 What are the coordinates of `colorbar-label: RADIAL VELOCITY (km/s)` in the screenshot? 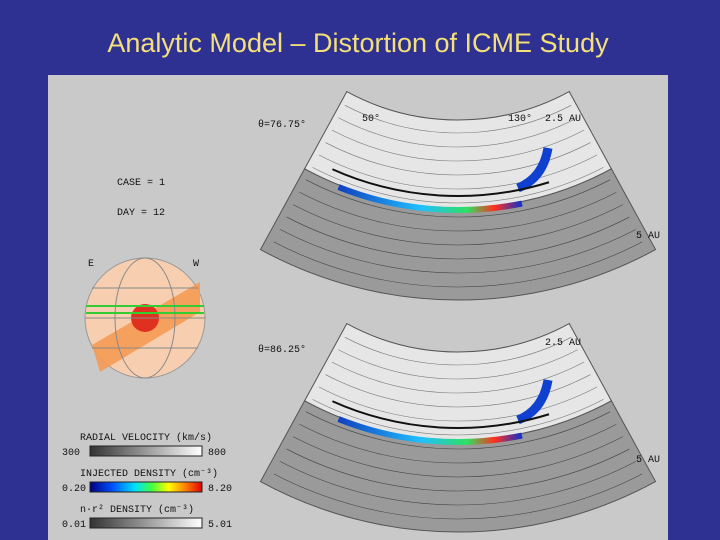 It's located at (146, 438).